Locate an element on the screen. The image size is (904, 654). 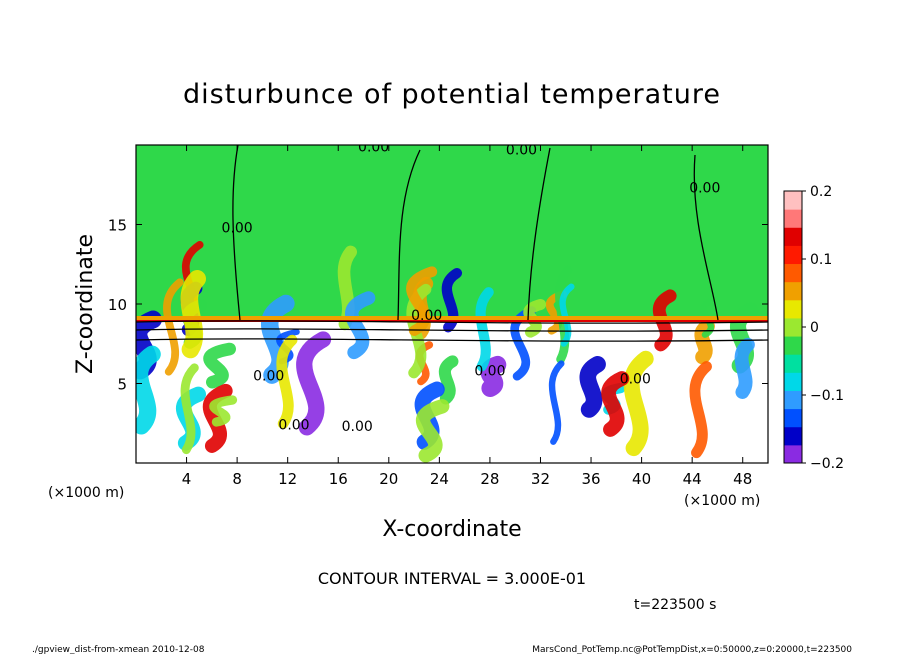
x-tick-label: 40 is located at coordinates (641, 479).